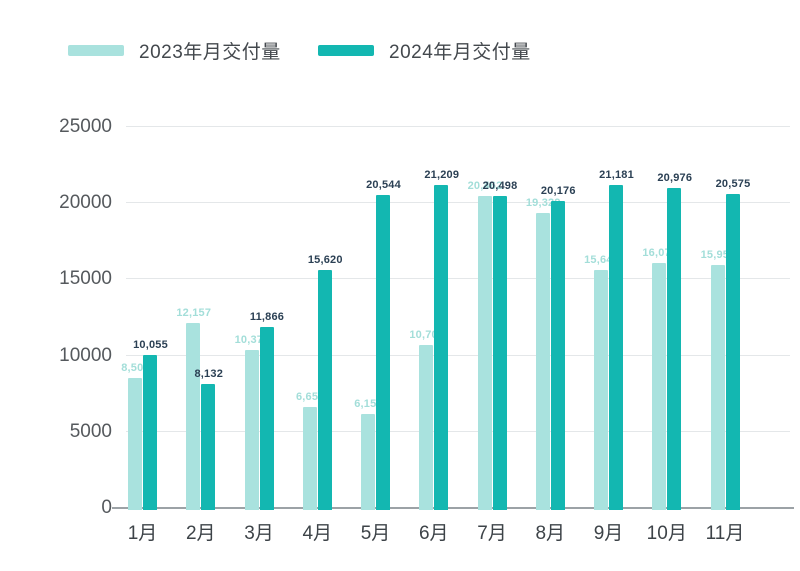 The image size is (800, 571). Describe the element at coordinates (674, 349) in the screenshot. I see `bar-2024-m10` at that location.